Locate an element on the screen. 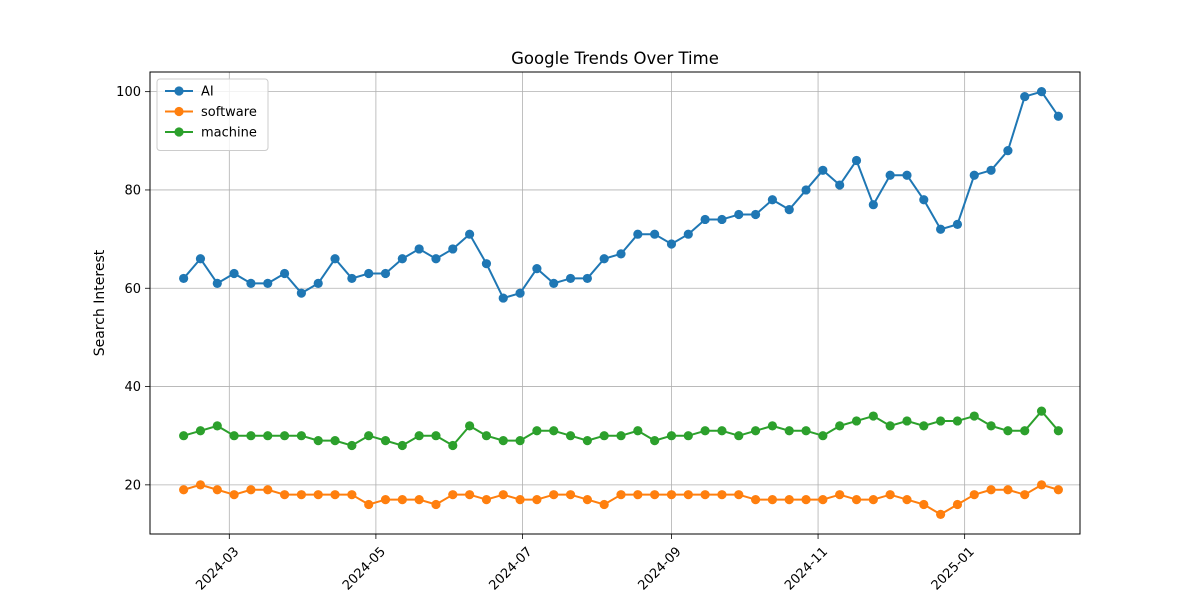  y-tick-label: 80 is located at coordinates (132, 190).